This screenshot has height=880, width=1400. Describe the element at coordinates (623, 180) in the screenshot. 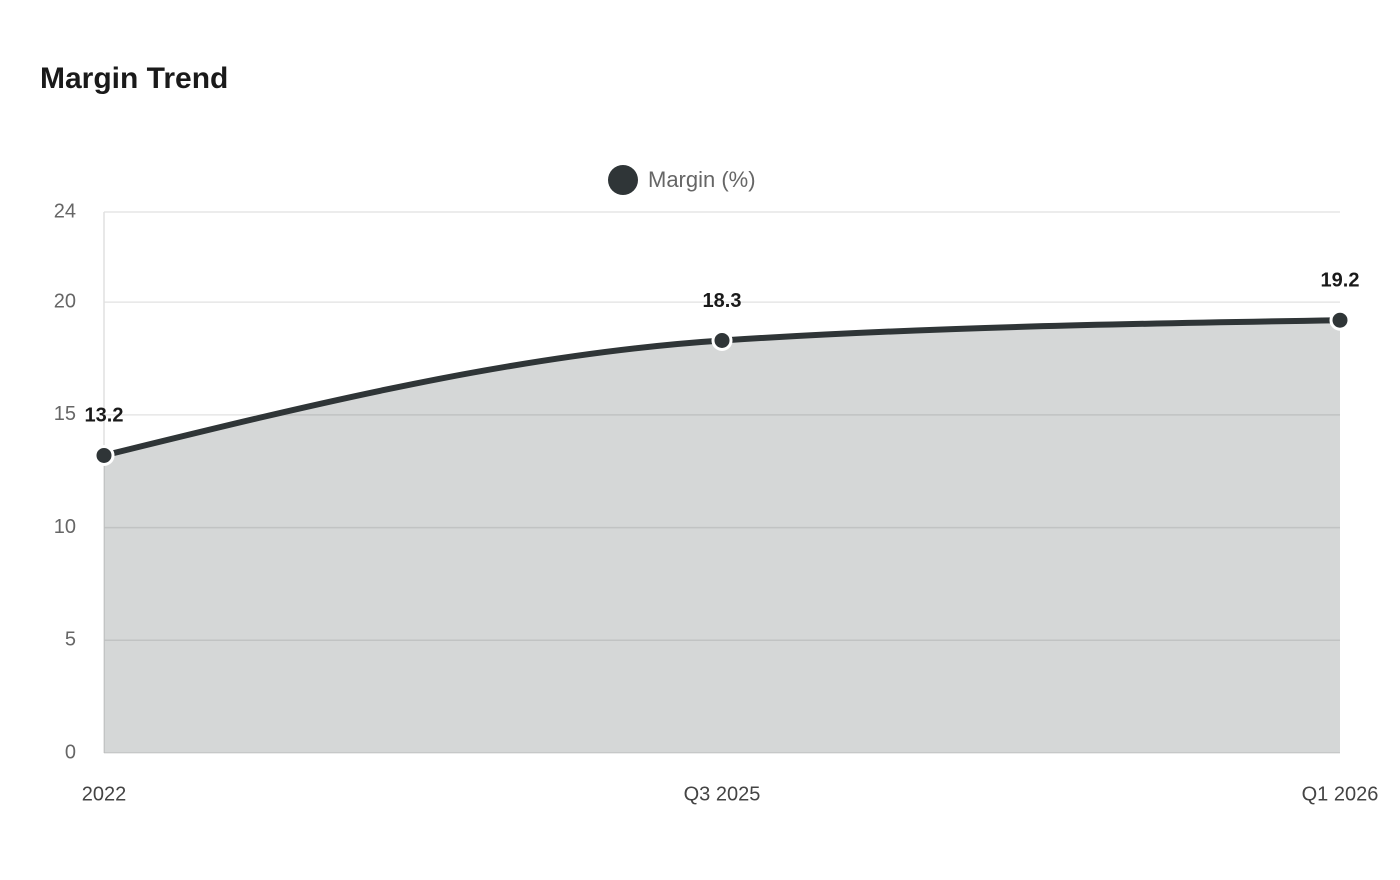

I see `legend-marker` at that location.